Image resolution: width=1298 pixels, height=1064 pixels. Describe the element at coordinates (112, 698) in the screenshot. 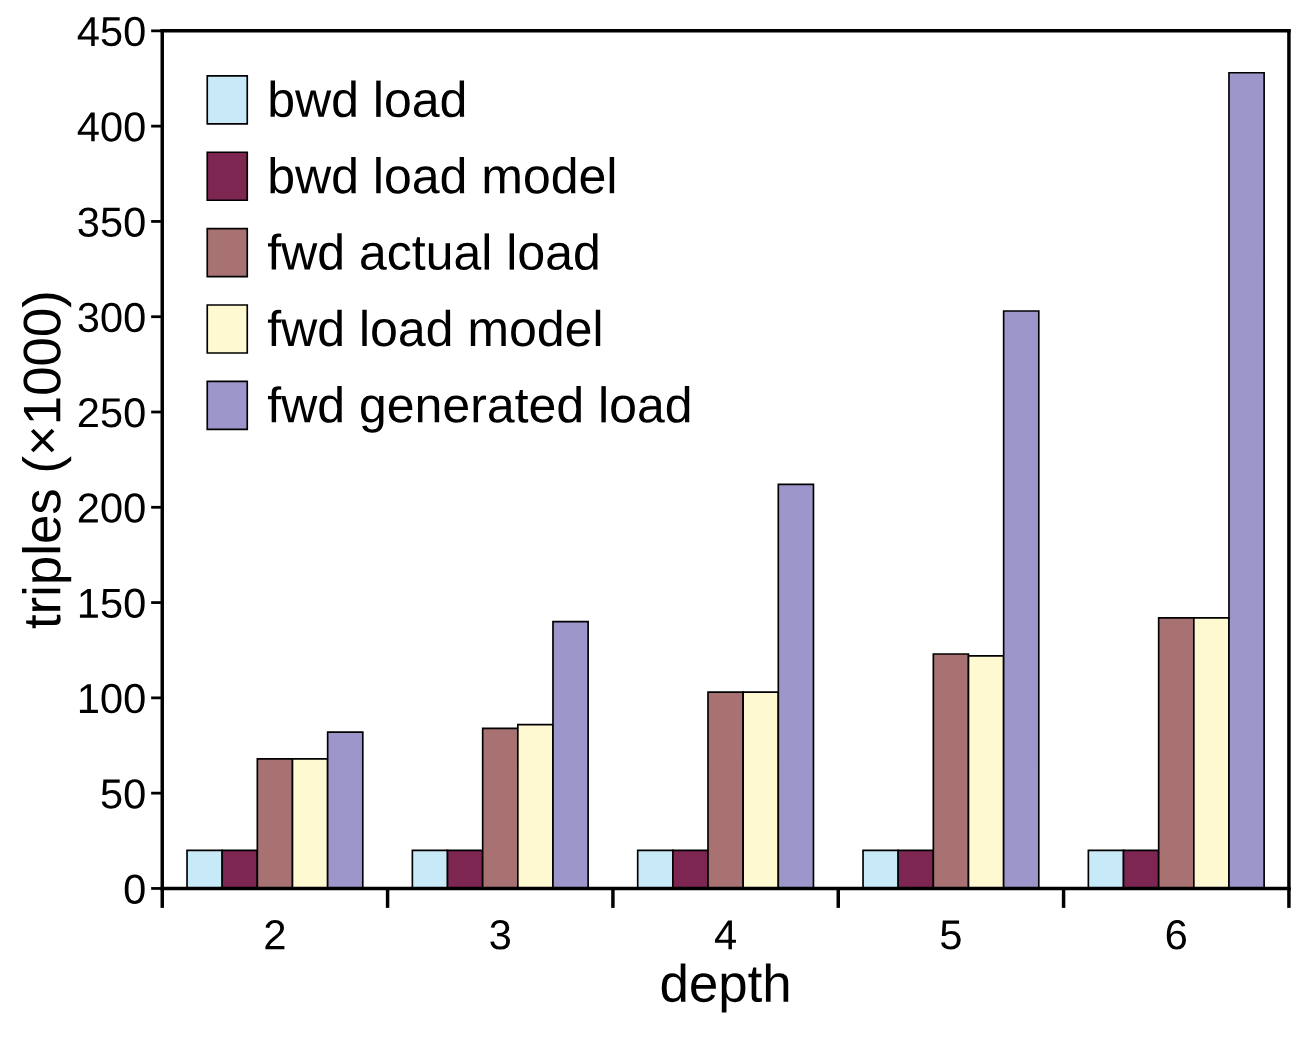

I see `y-tick-label: 100` at that location.